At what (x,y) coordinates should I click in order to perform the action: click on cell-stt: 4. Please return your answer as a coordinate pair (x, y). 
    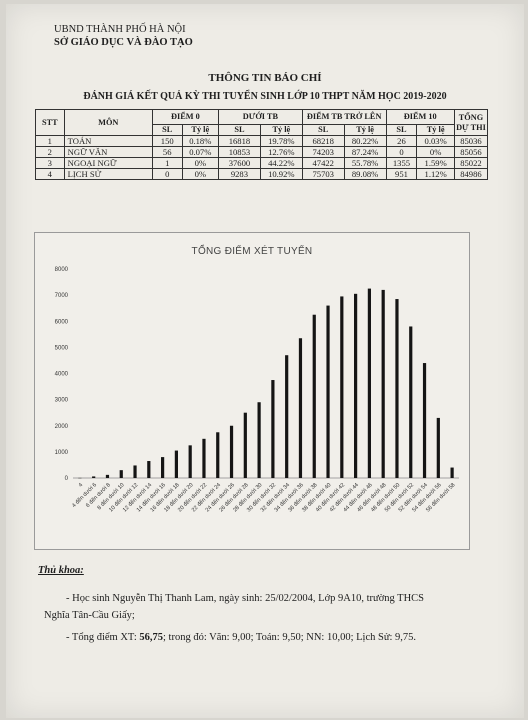
    Looking at the image, I should click on (50, 174).